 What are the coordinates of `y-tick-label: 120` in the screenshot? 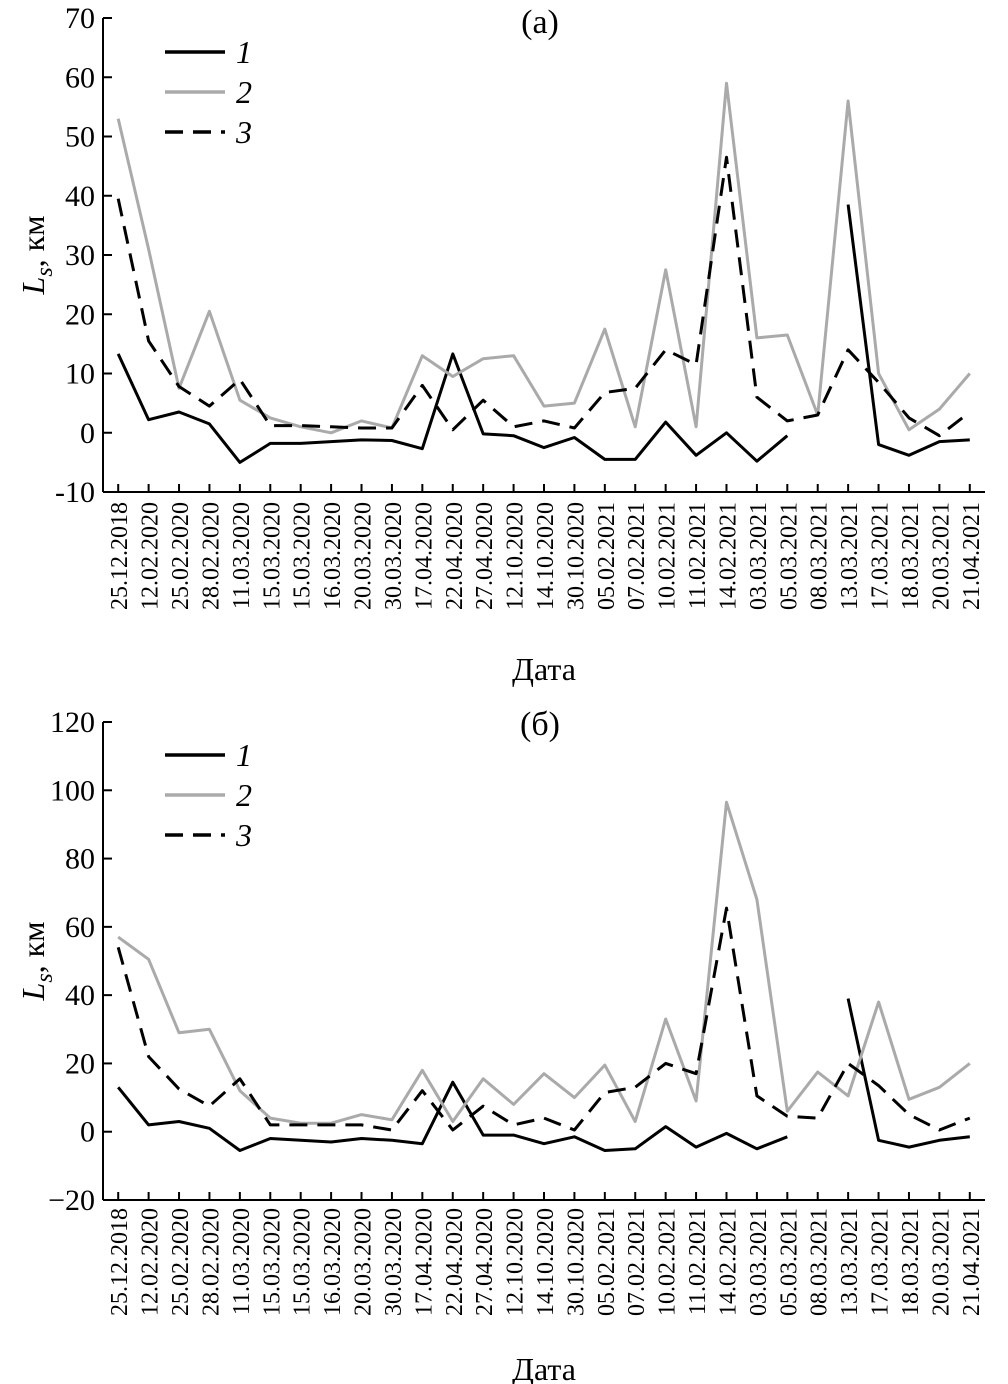 It's located at (72, 722).